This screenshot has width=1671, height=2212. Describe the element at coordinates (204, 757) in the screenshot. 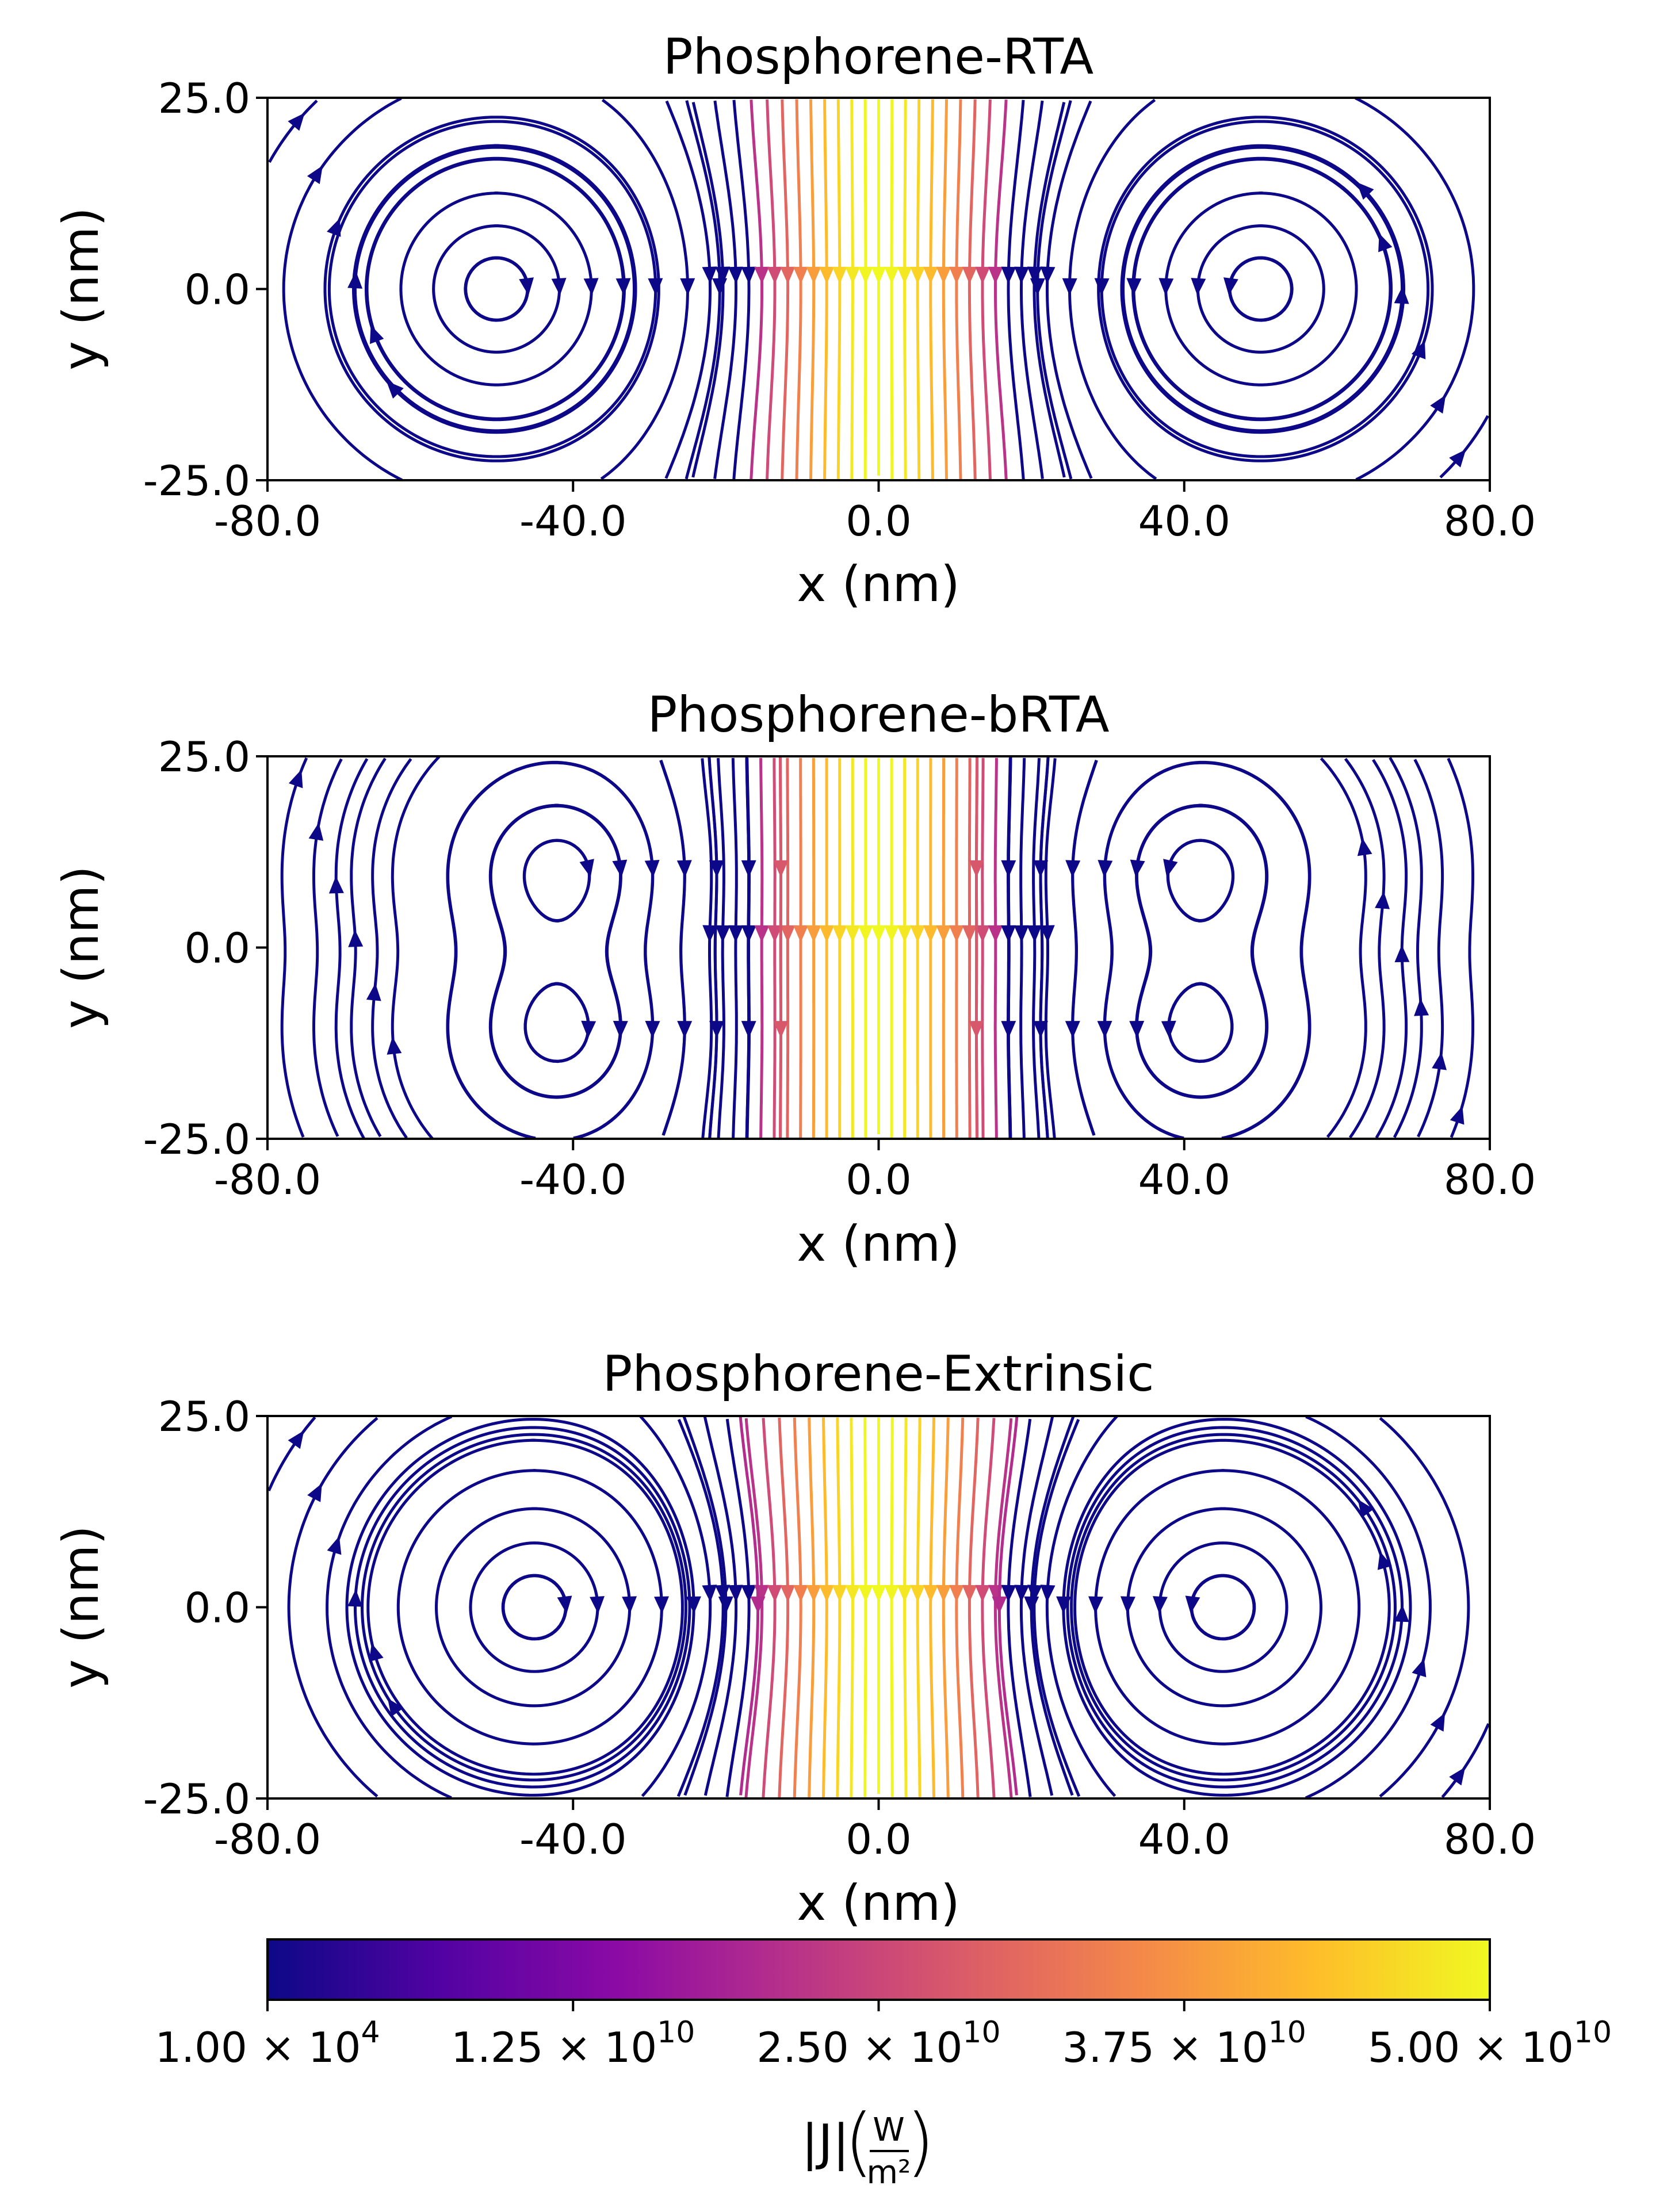

I see `ytick-label: 25.0` at that location.